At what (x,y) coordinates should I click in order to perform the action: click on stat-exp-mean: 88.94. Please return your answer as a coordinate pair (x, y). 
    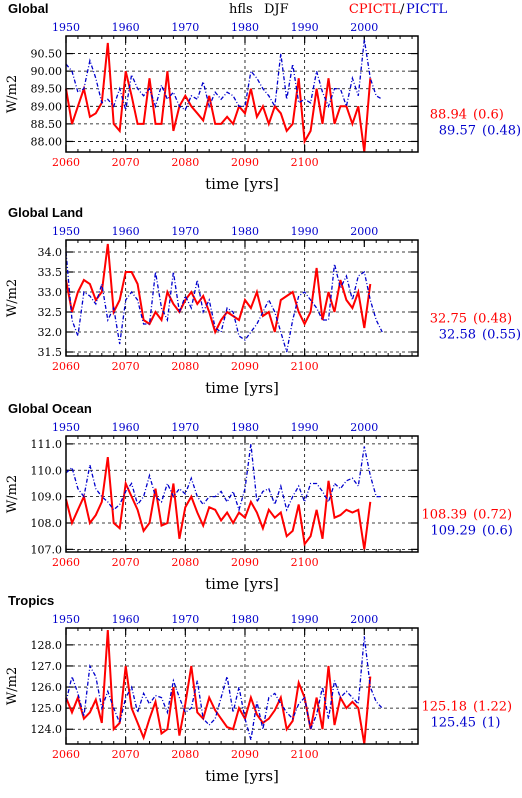
    Looking at the image, I should click on (448, 114).